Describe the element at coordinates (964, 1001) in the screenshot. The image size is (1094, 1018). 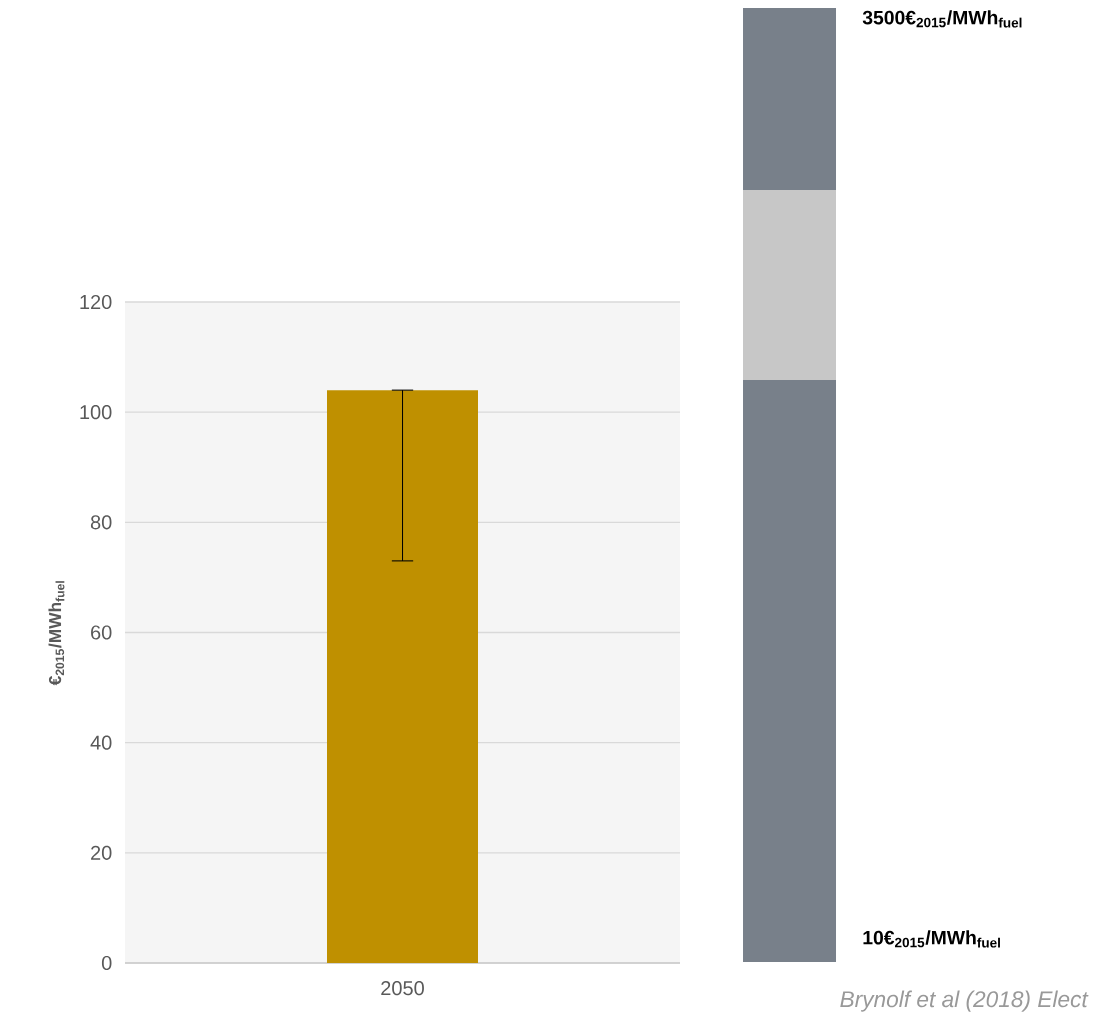
I see `text: Brynolf et al (2018) Elect` at that location.